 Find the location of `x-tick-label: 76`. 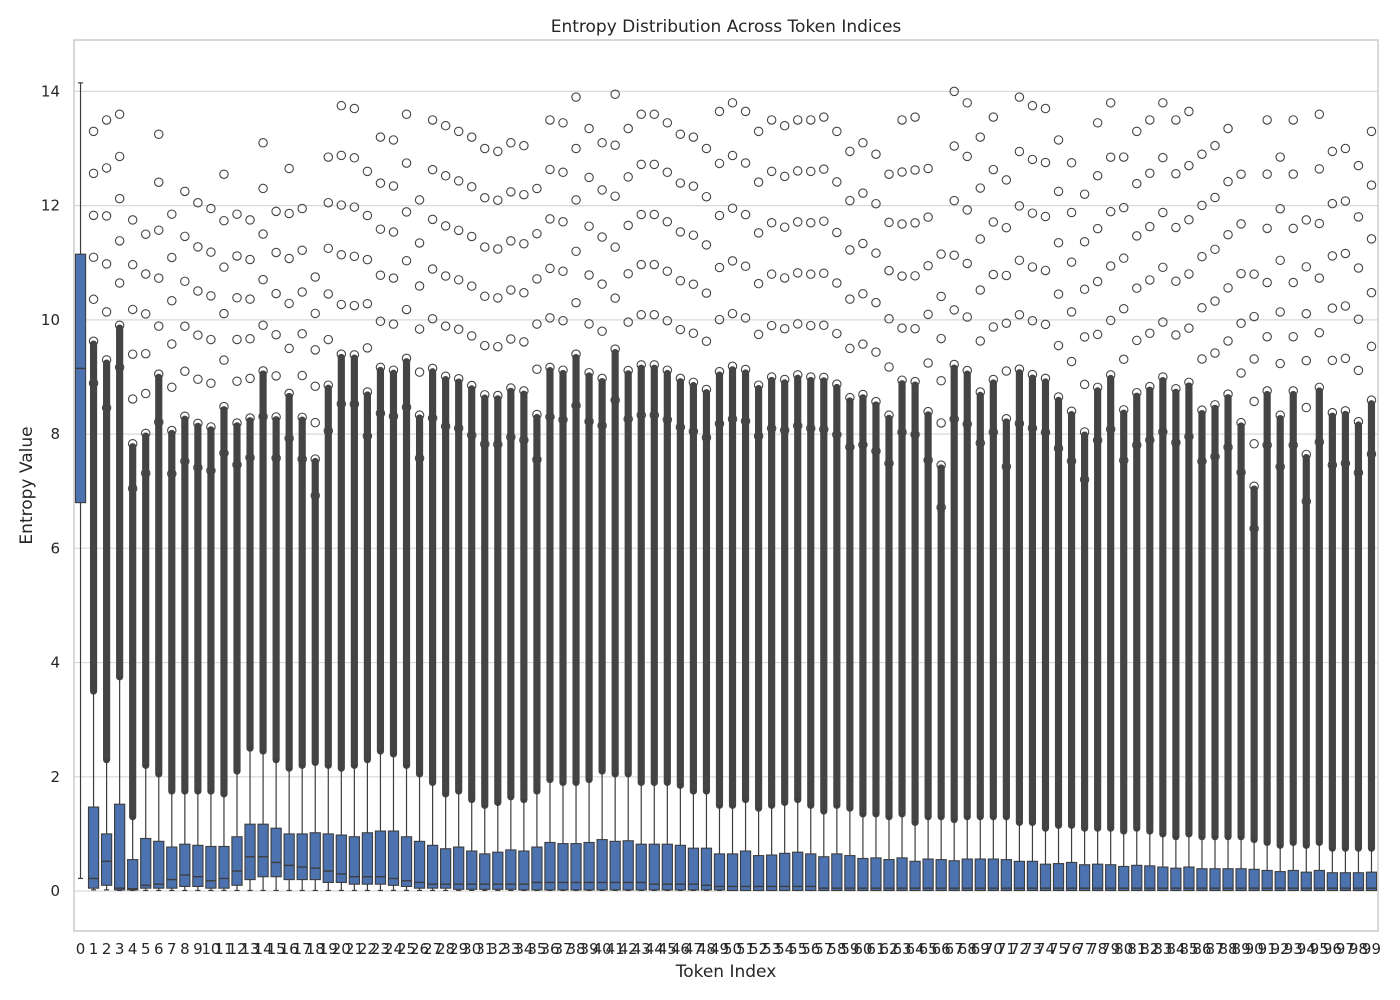

x-tick-label: 76 is located at coordinates (1071, 949).